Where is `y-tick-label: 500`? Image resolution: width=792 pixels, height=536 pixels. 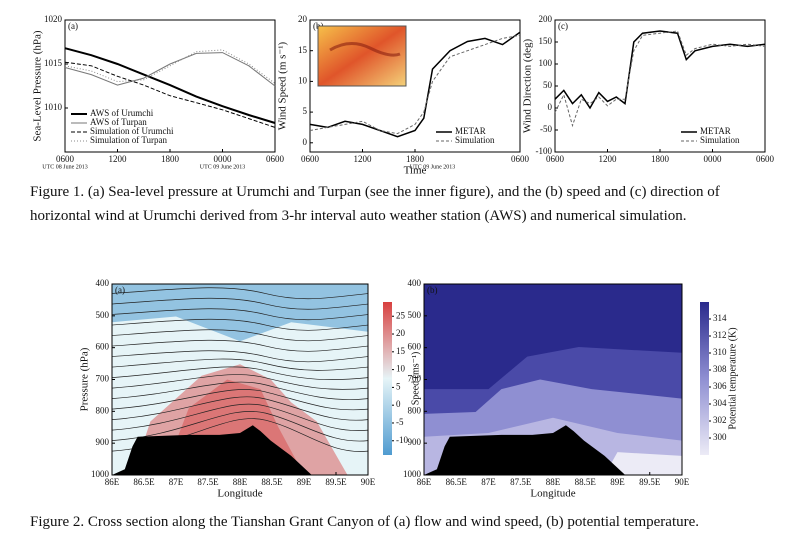 y-tick-label: 500 is located at coordinates (103, 315).